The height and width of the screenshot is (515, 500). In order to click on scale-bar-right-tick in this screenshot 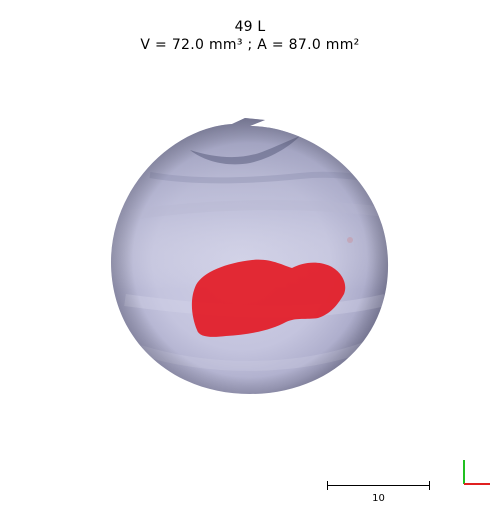, I will do `click(429, 485)`.